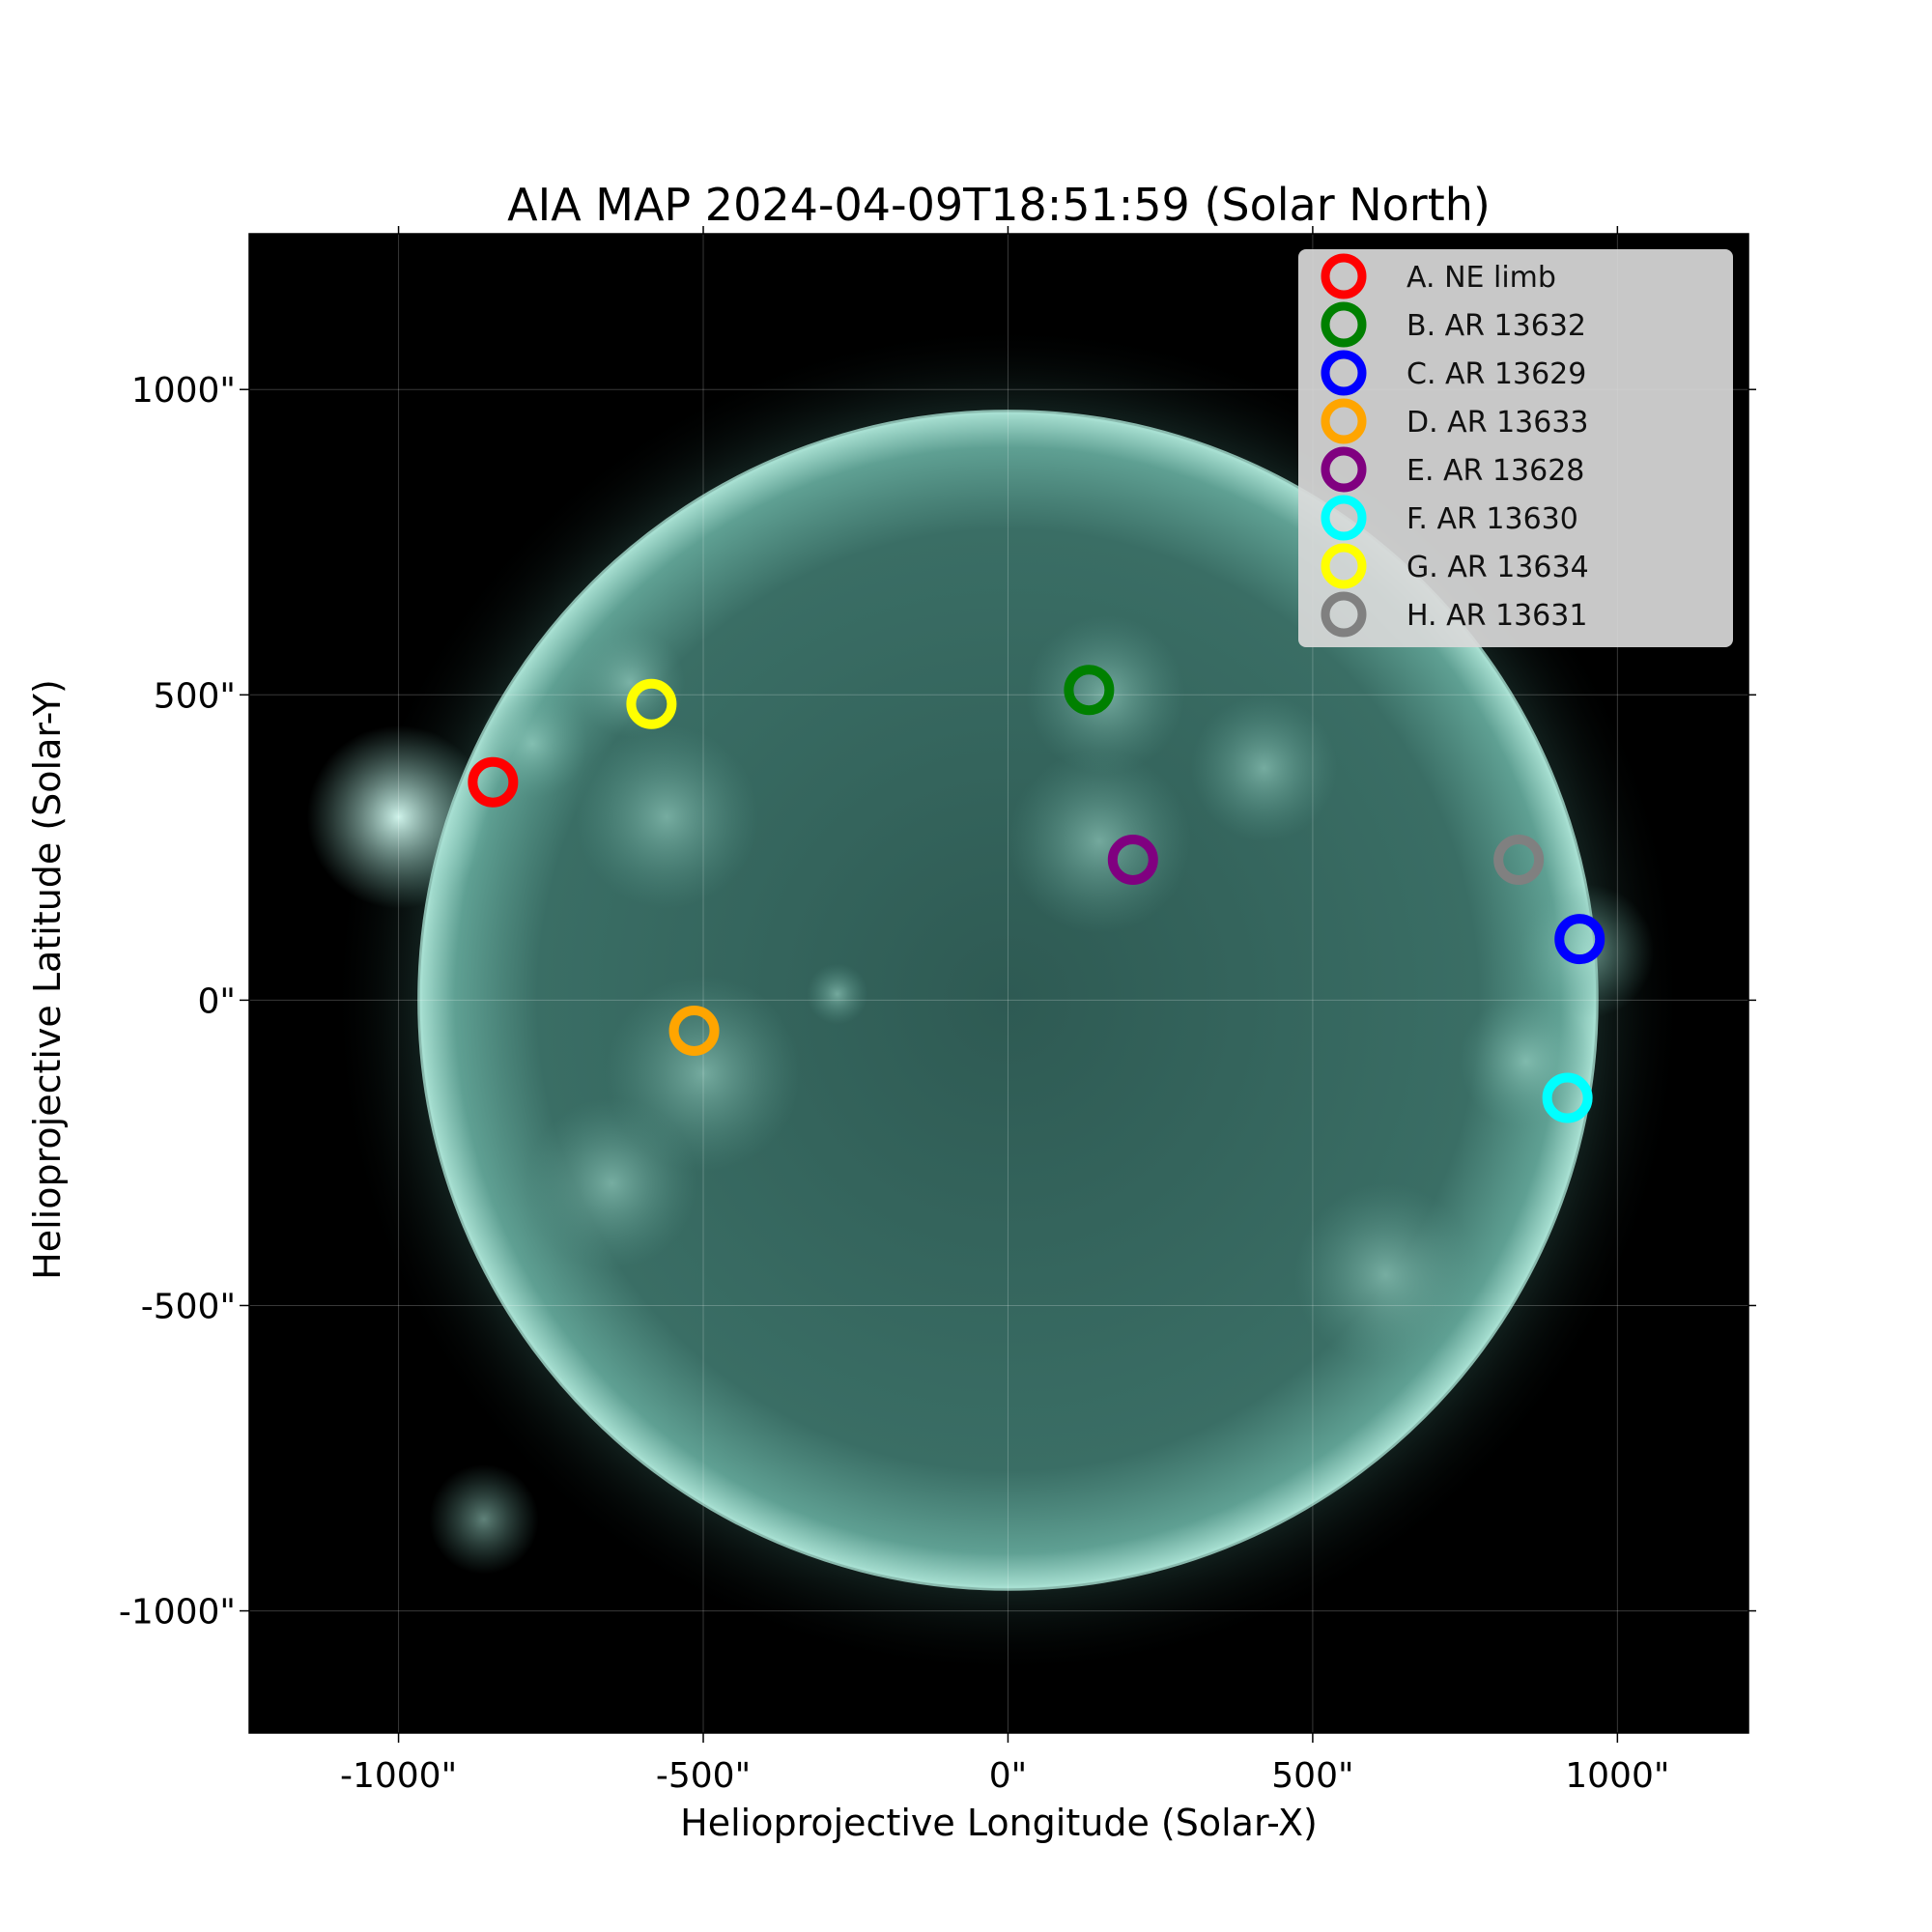  Describe the element at coordinates (1496, 374) in the screenshot. I see `legend-label: C. AR 13629` at that location.